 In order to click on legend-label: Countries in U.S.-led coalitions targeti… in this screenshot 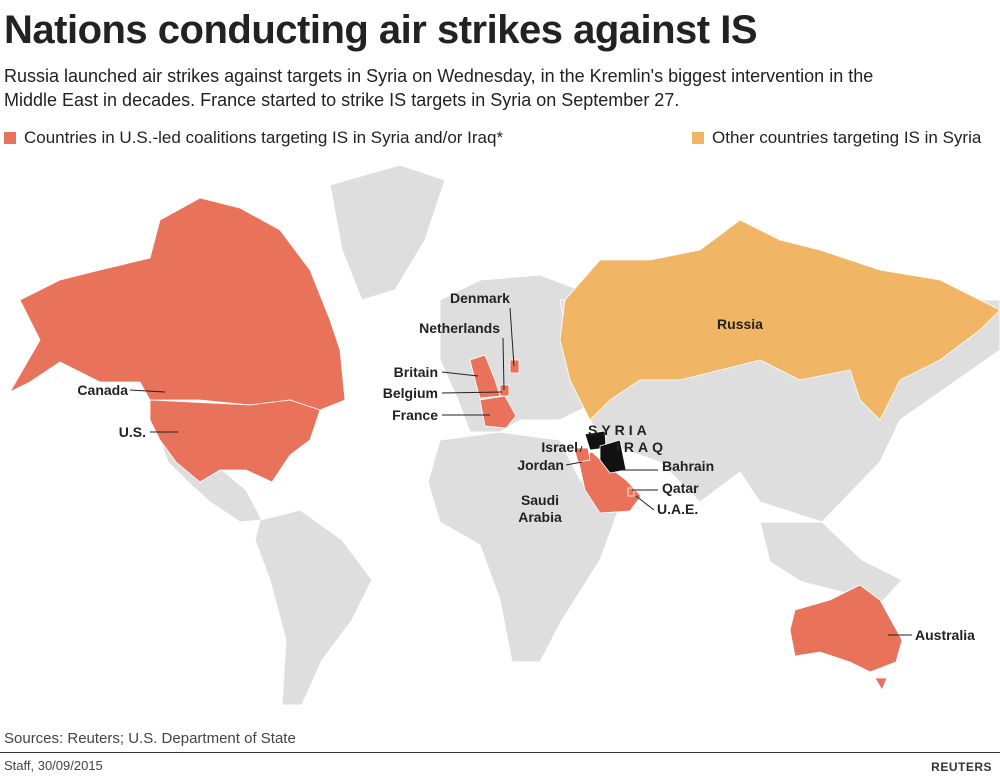, I will do `click(264, 137)`.